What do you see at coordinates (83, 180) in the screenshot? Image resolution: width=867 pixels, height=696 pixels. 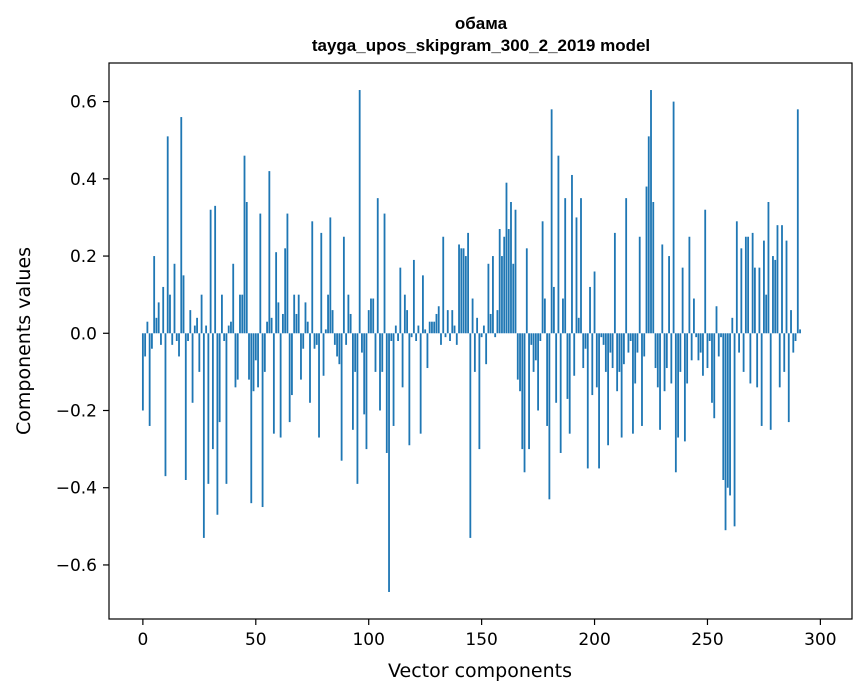 I see `y-tick-label: 0.4` at bounding box center [83, 180].